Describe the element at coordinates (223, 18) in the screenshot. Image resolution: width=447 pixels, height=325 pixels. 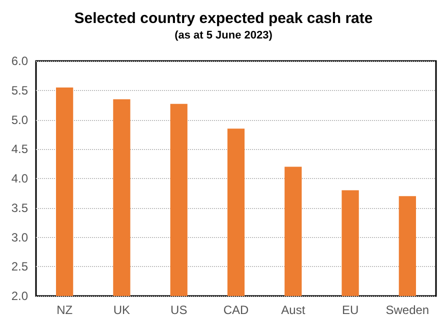
I see `chart-title: Selected country expected peak cash rate` at that location.